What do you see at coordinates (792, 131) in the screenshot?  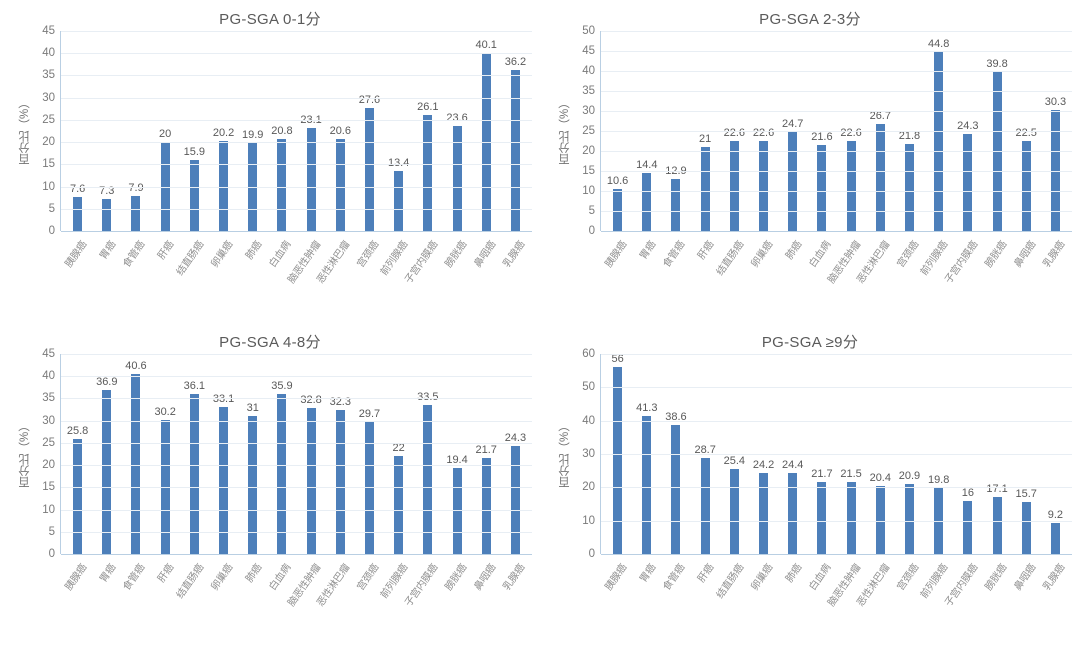 I see `bar-slot: 24.7` at bounding box center [792, 131].